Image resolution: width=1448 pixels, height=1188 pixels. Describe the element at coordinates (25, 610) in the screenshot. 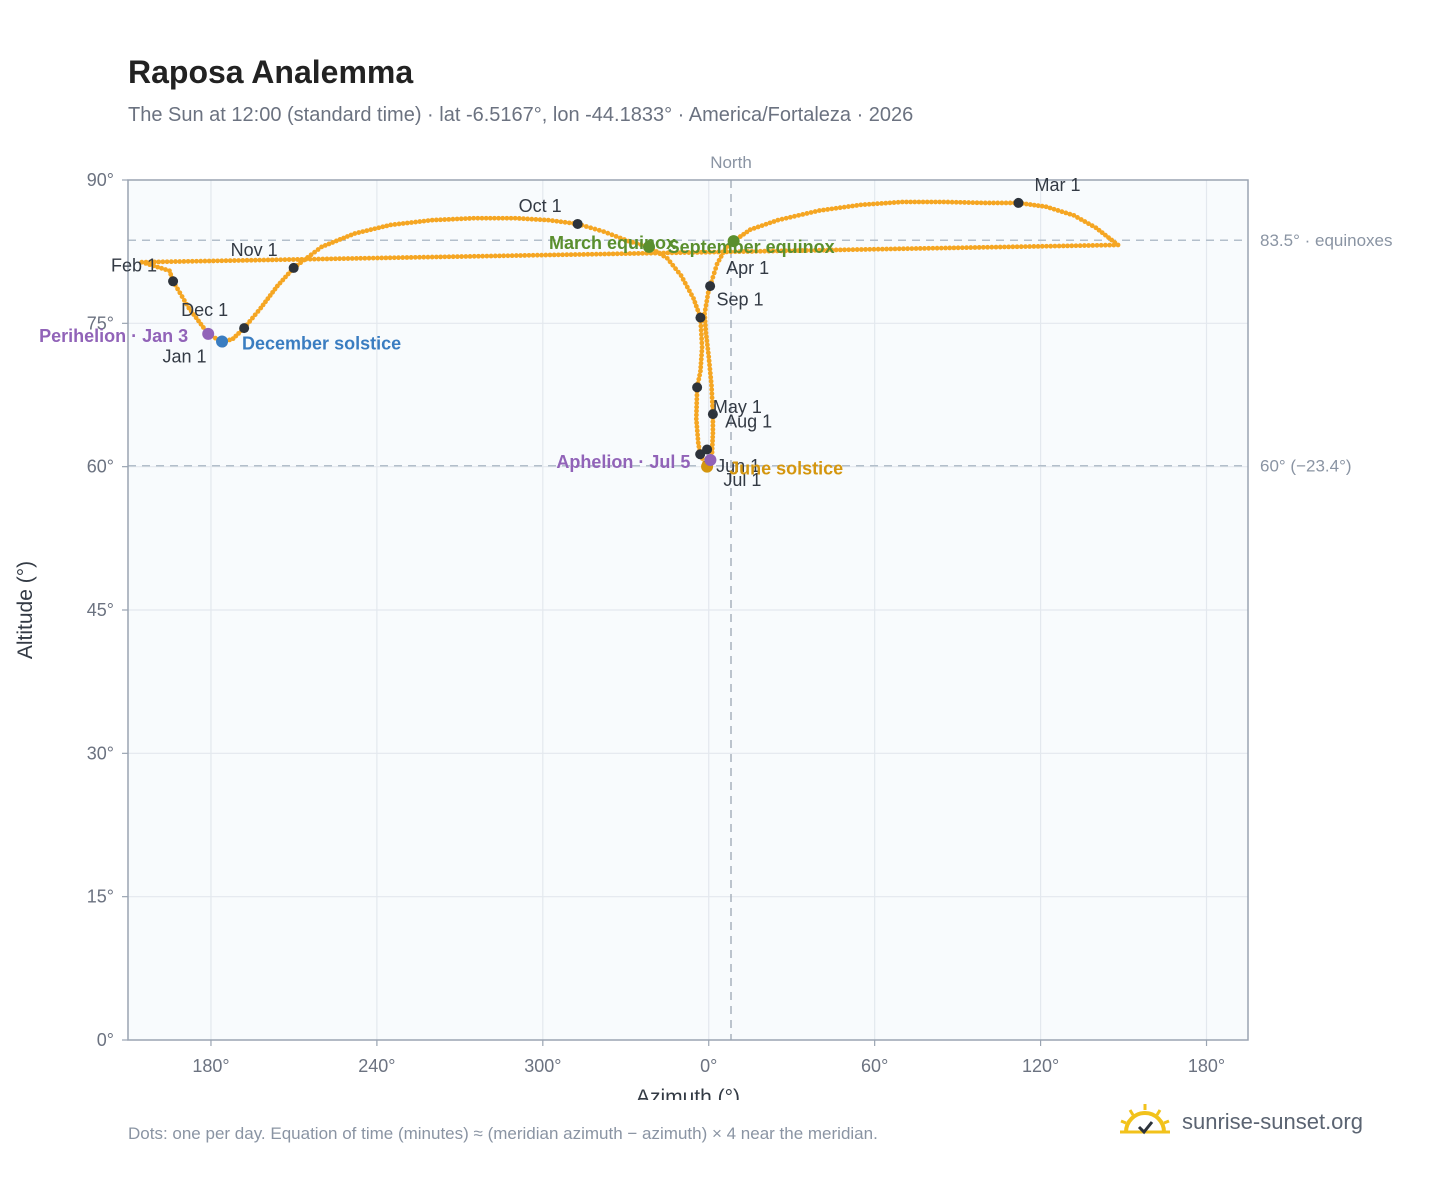

I see `y-axis-label: Altitude (°)` at that location.